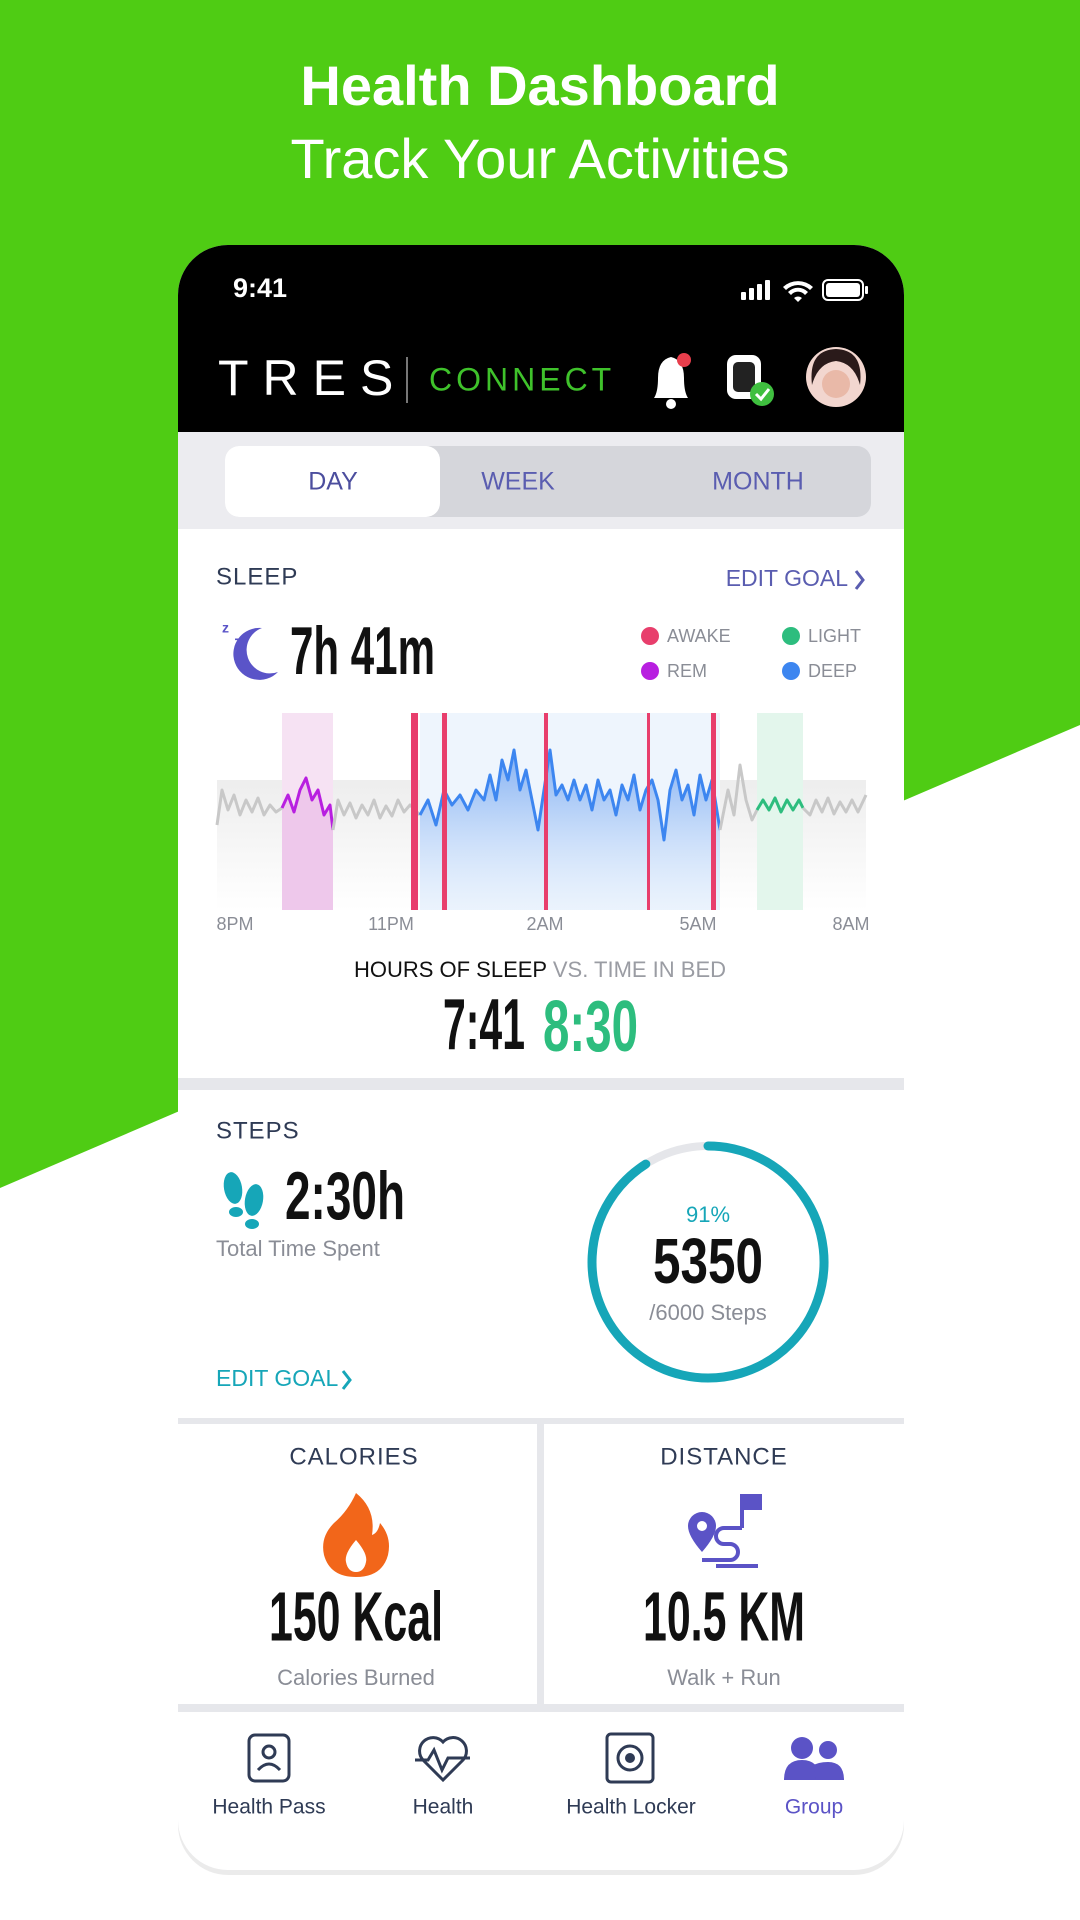 The image size is (1080, 1920). What do you see at coordinates (631, 1807) in the screenshot?
I see `nav-label: Health Locker` at bounding box center [631, 1807].